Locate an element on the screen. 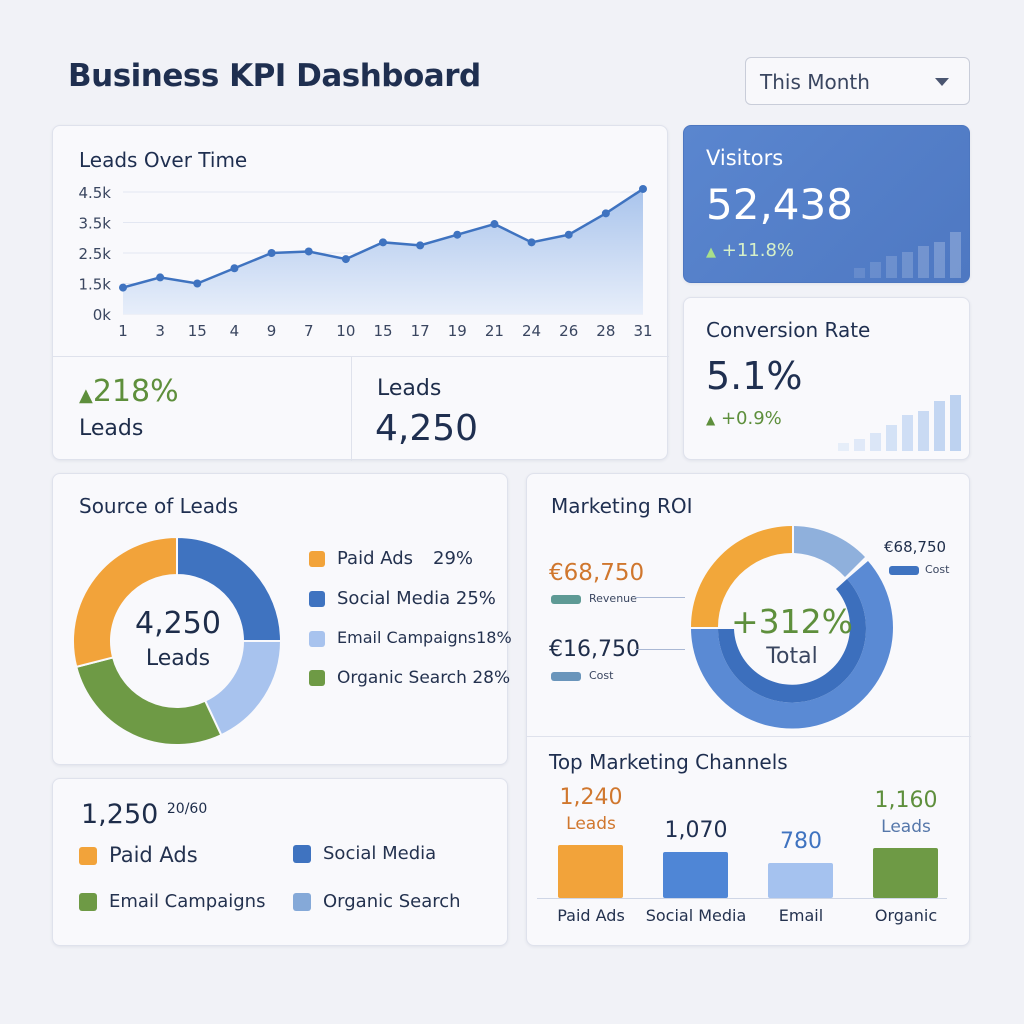 Image resolution: width=1024 pixels, height=1024 pixels. card-title: Marketing ROI is located at coordinates (622, 506).